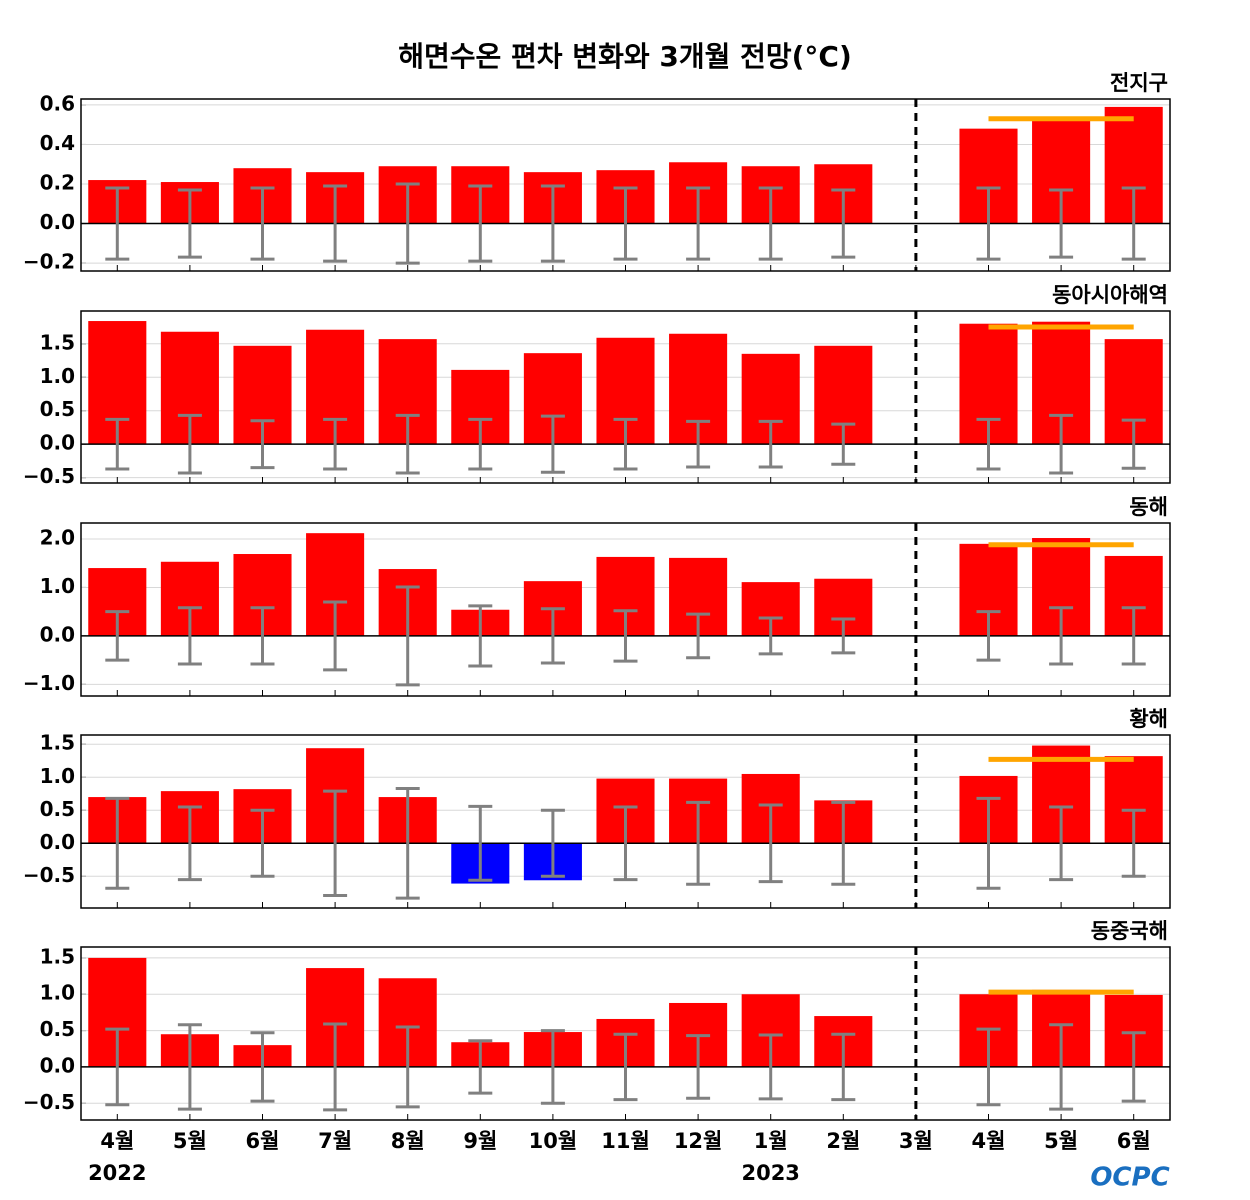 Image resolution: width=1250 pixels, height=1200 pixels. Describe the element at coordinates (553, 1141) in the screenshot. I see `x-tick-label: 10월` at that location.